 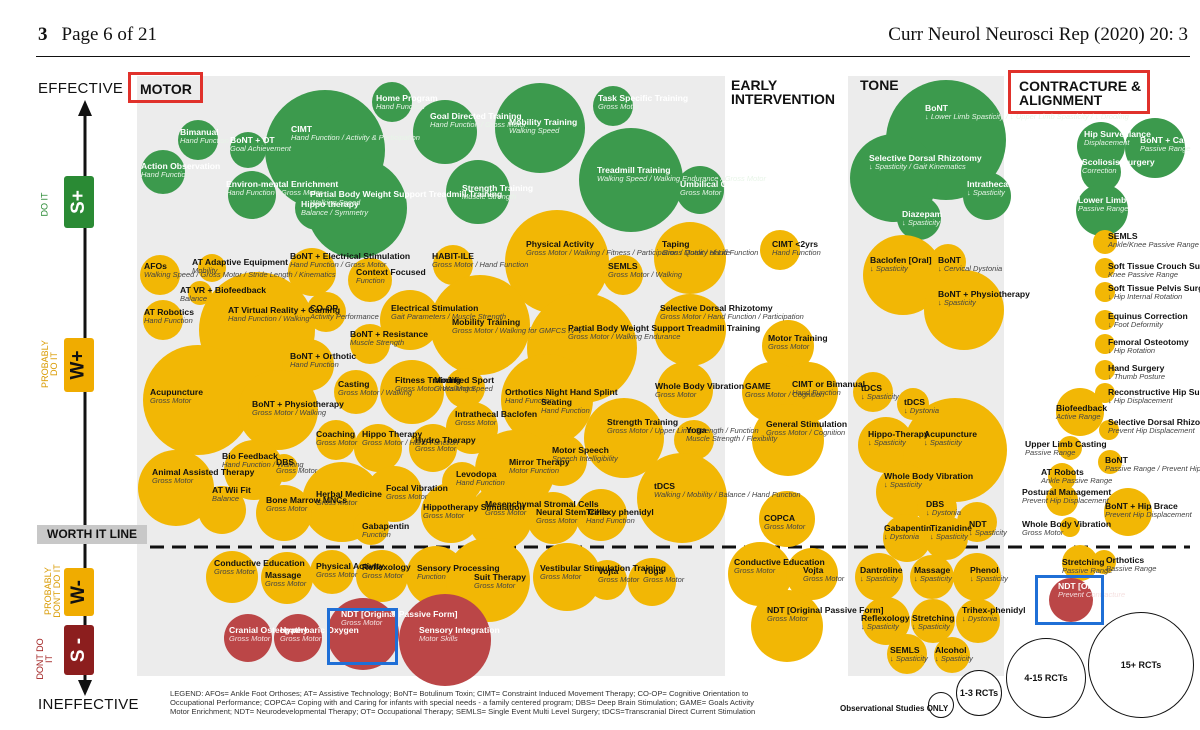 I want to click on bubble-title: CIMT <2yrs, so click(x=795, y=244).